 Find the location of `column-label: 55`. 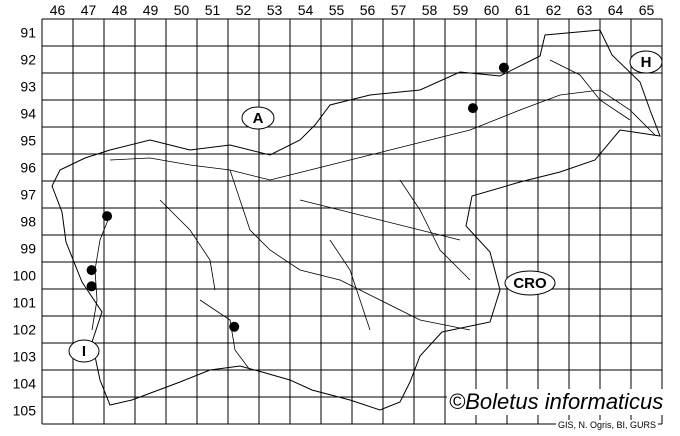

column-label: 55 is located at coordinates (337, 10).